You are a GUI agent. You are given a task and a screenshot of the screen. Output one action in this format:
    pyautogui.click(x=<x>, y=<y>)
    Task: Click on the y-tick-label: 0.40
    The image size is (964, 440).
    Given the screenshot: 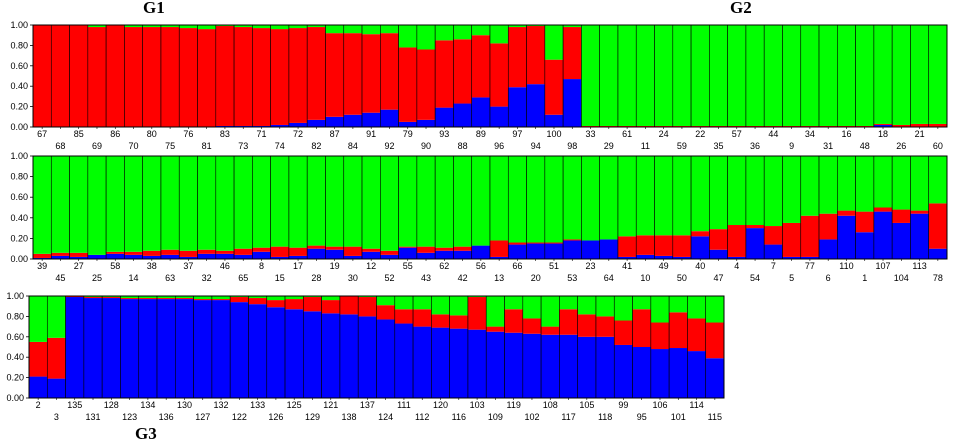 What is the action you would take?
    pyautogui.click(x=15, y=357)
    